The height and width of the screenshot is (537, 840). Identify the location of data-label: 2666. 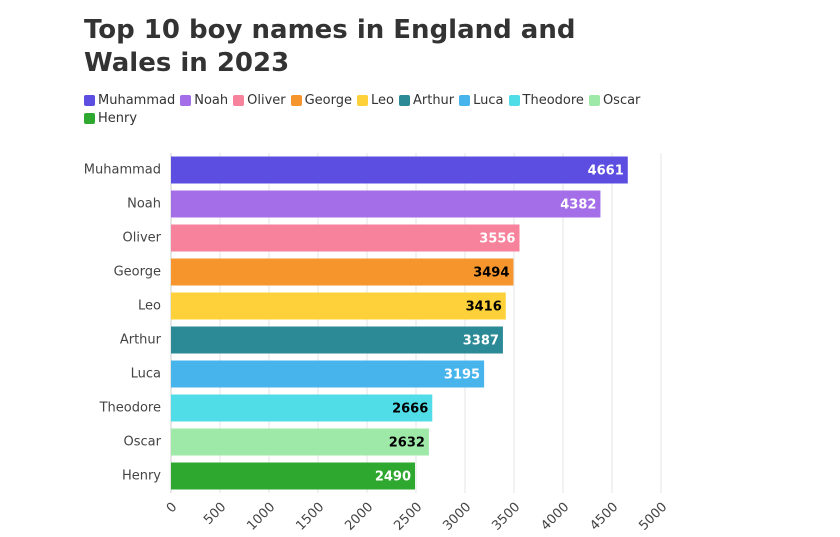
(410, 409).